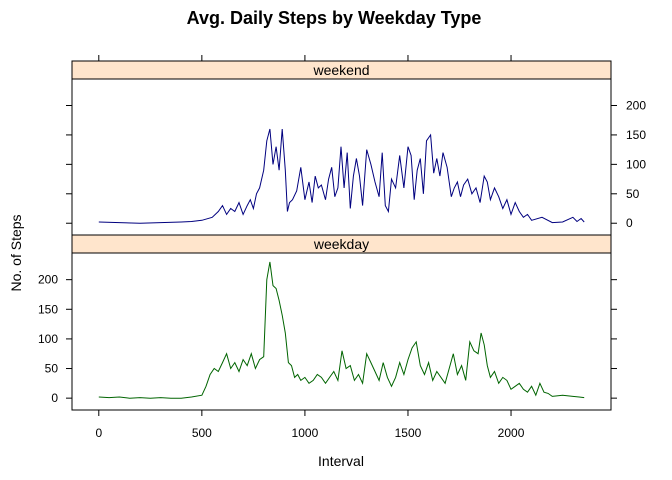  What do you see at coordinates (408, 433) in the screenshot?
I see `x-tick-label: 1500` at bounding box center [408, 433].